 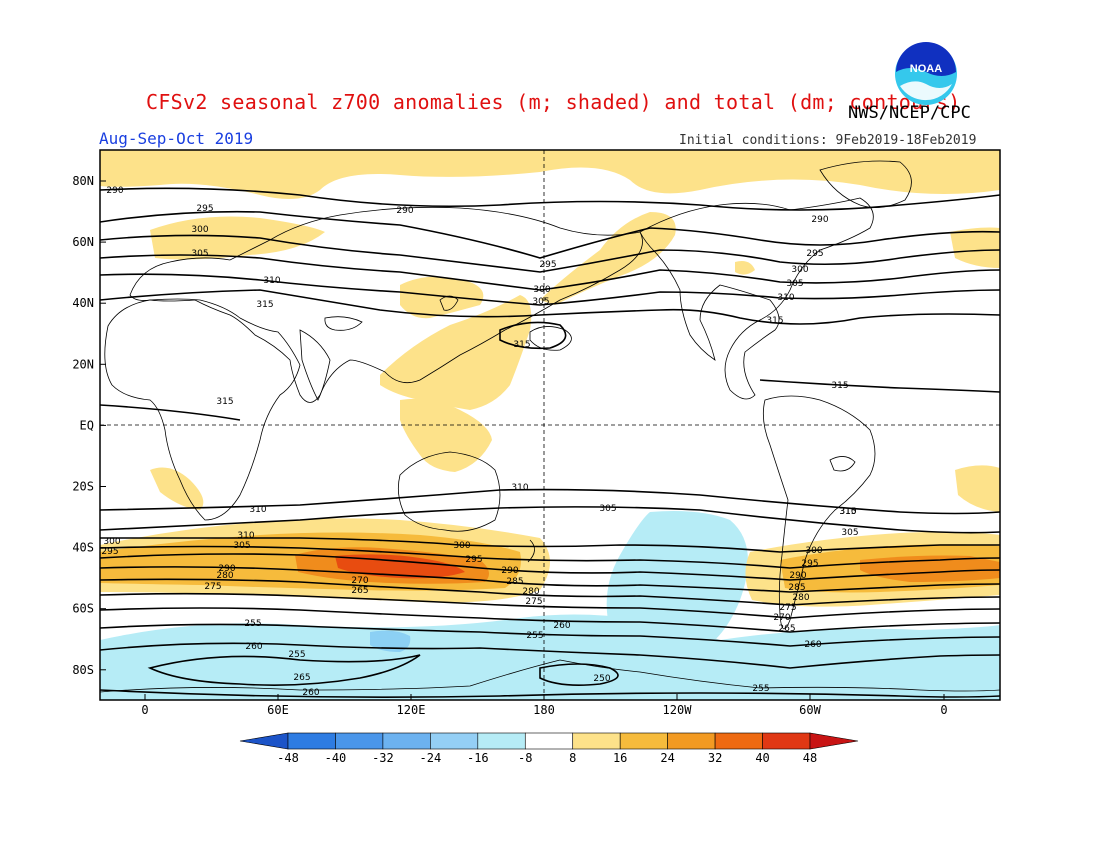 What do you see at coordinates (83, 181) in the screenshot?
I see `lat-label: 80N` at bounding box center [83, 181].